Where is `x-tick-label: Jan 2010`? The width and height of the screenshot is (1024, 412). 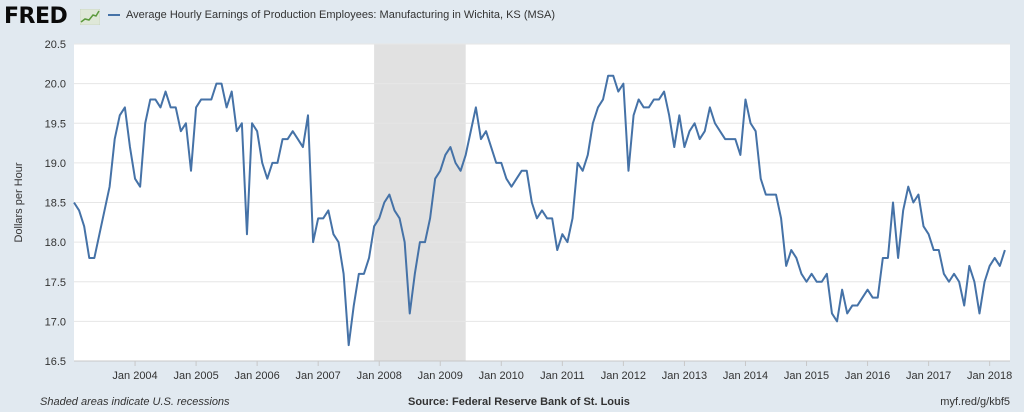
x-tick-label: Jan 2010 is located at coordinates (501, 376).